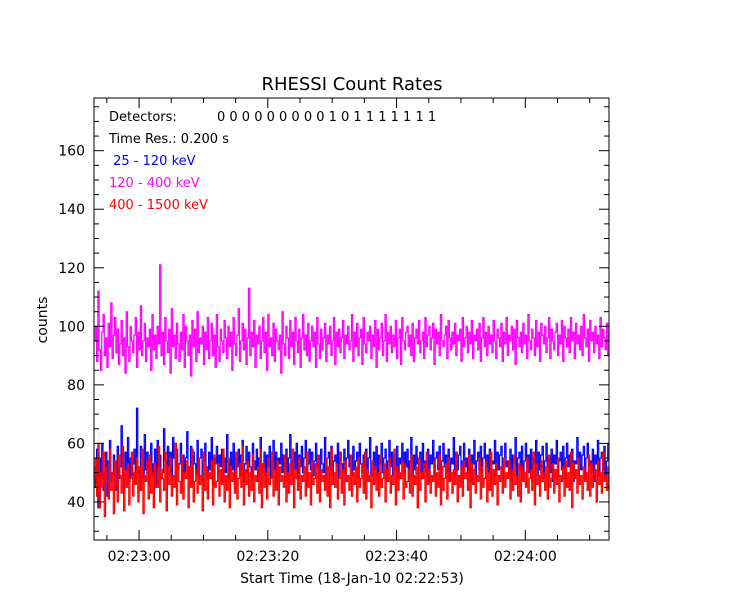 The height and width of the screenshot is (604, 750). I want to click on legend-entry-120-400-kev: 120 - 400 keV, so click(154, 183).